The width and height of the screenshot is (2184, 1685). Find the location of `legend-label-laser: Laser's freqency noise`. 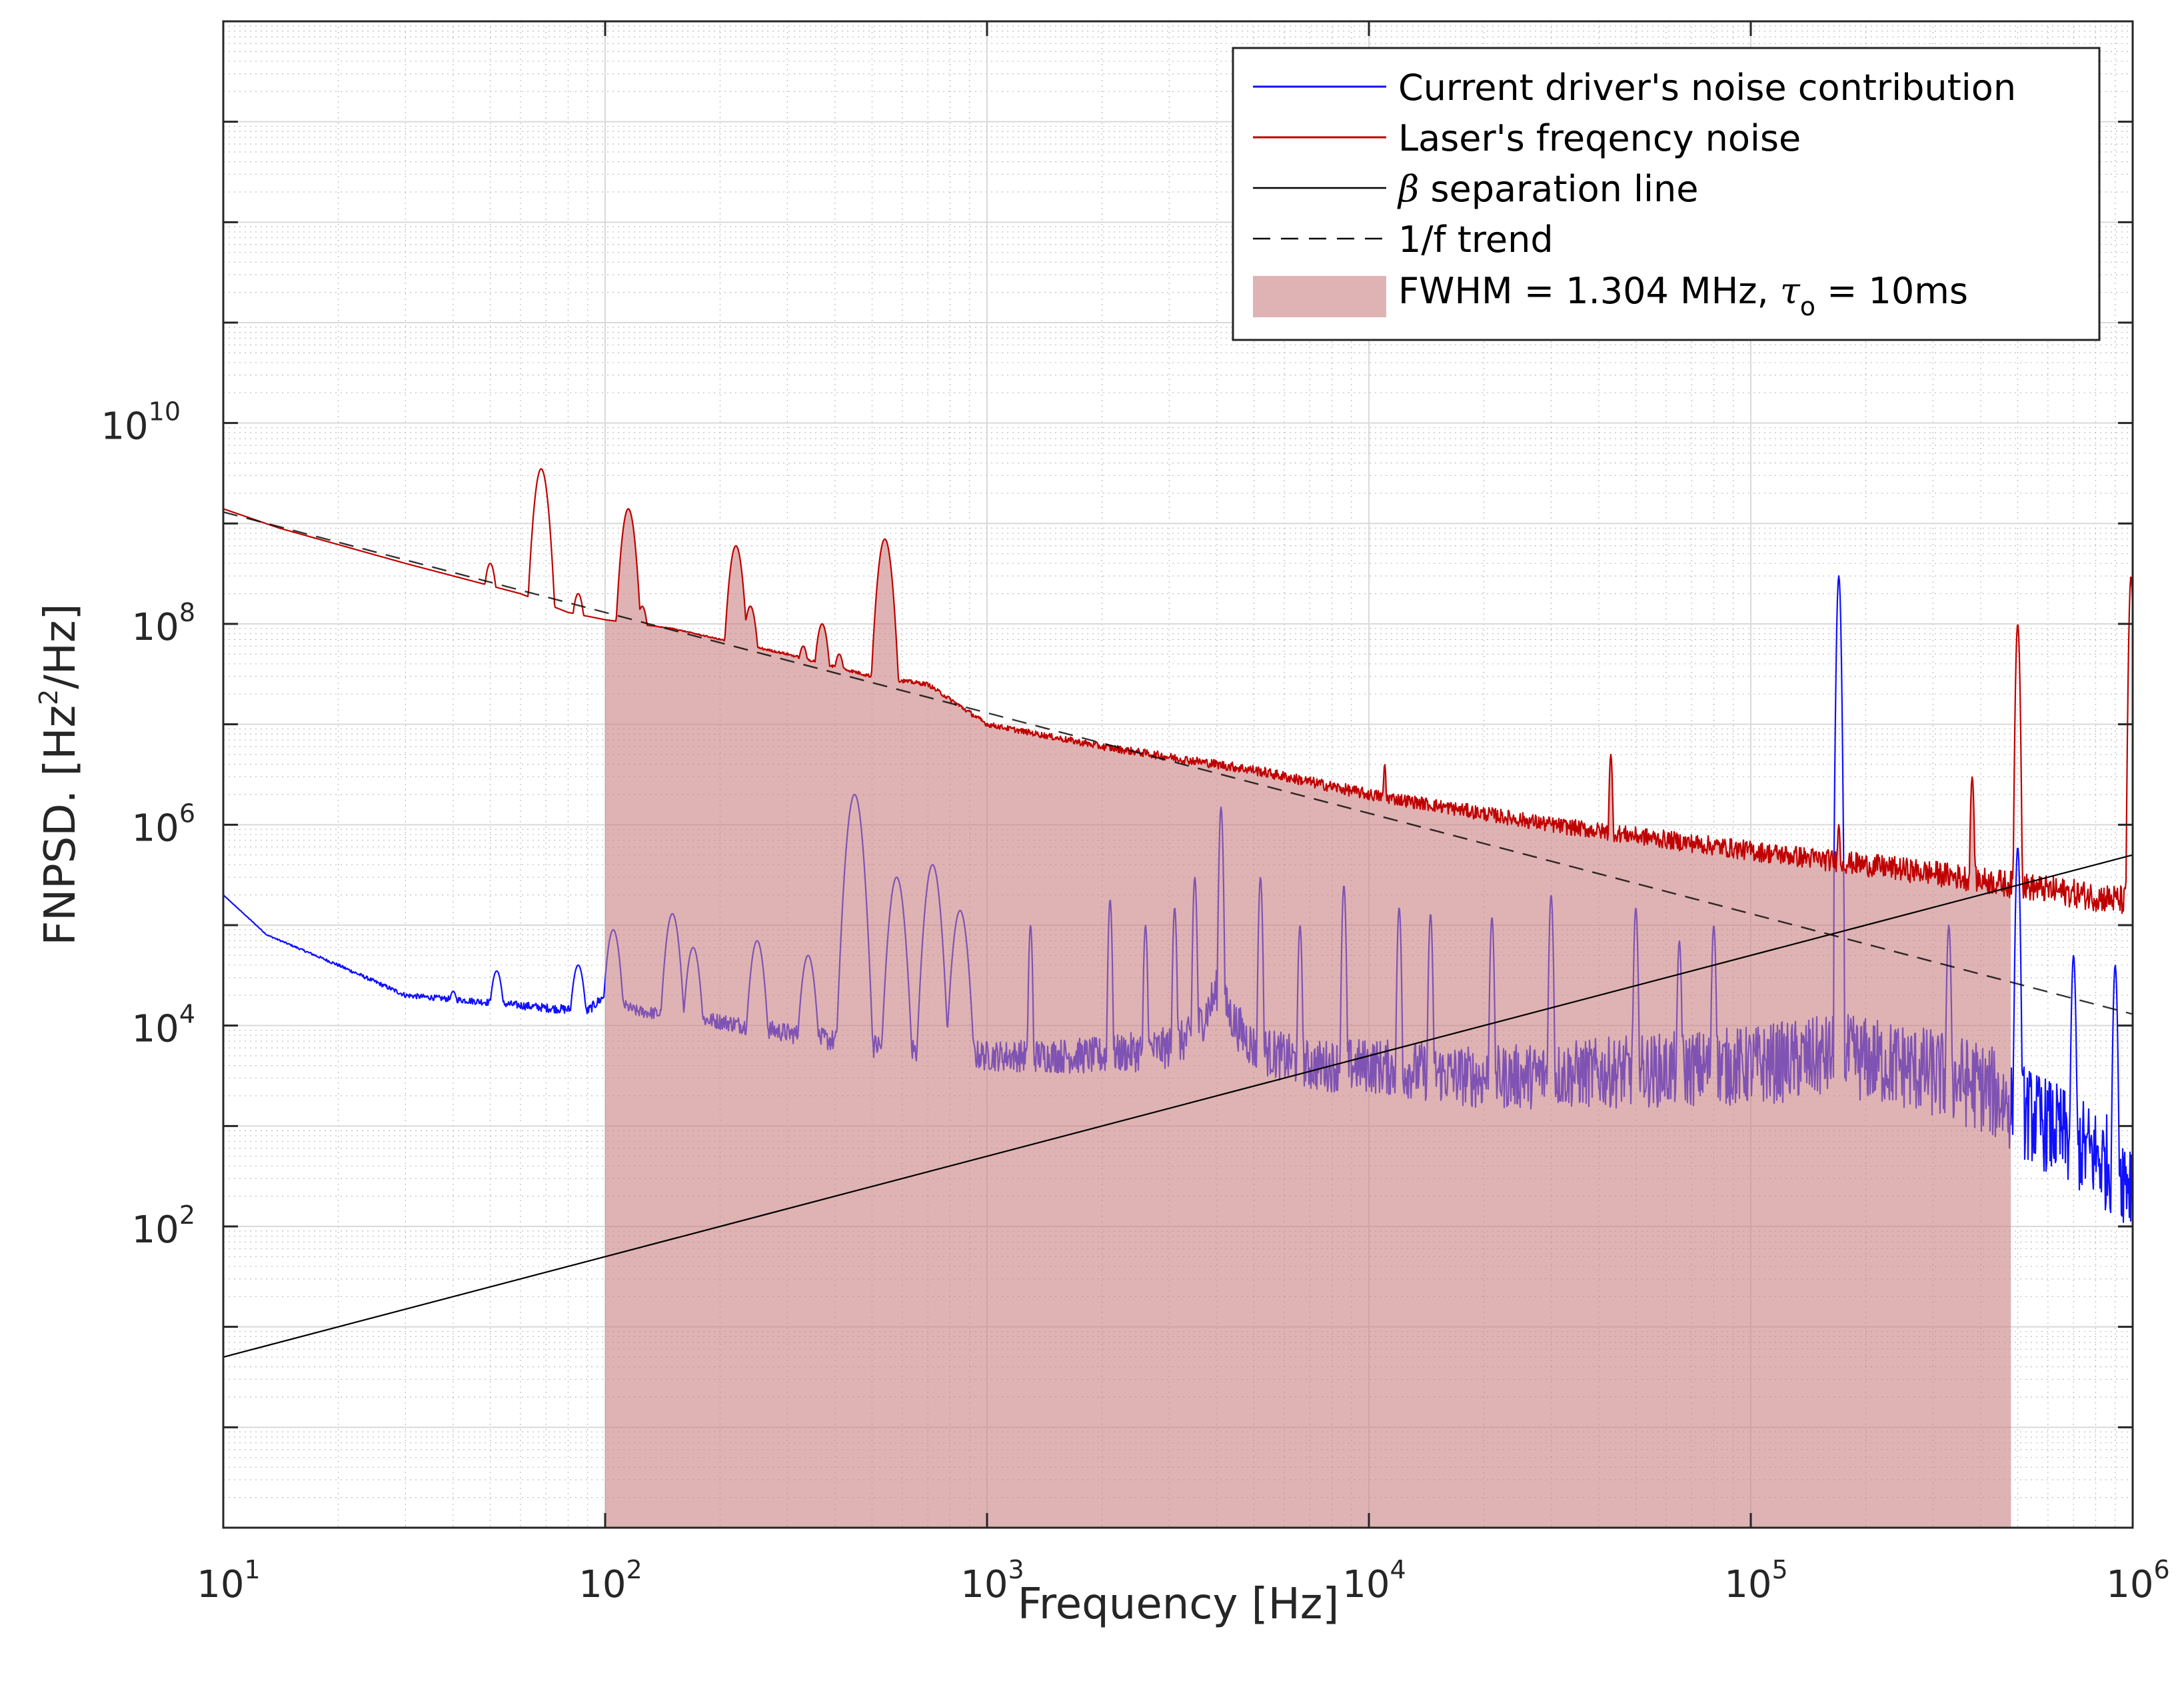

legend-label-laser: Laser's freqency noise is located at coordinates (1599, 138).